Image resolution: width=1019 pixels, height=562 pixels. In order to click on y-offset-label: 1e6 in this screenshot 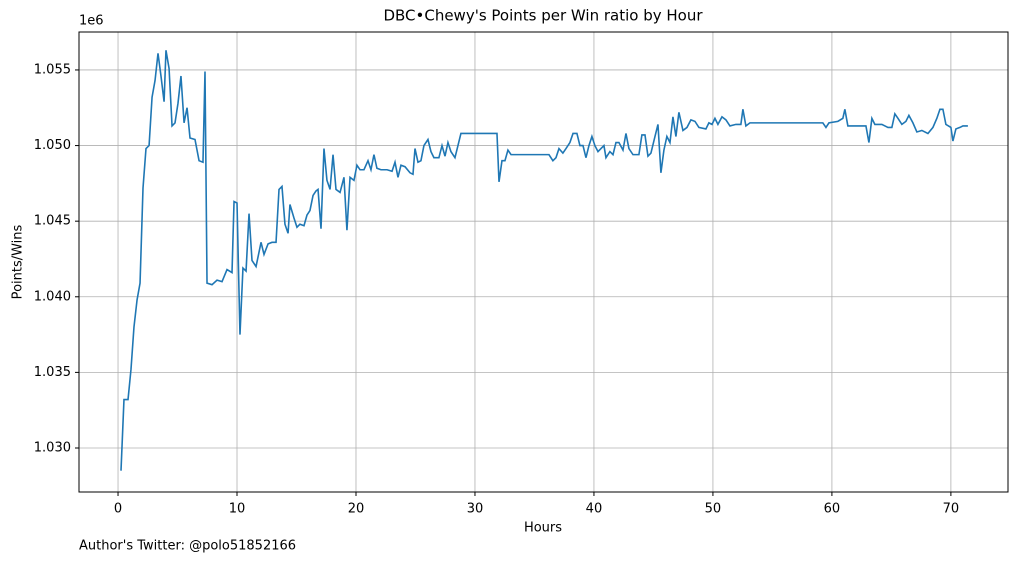, I will do `click(91, 21)`.